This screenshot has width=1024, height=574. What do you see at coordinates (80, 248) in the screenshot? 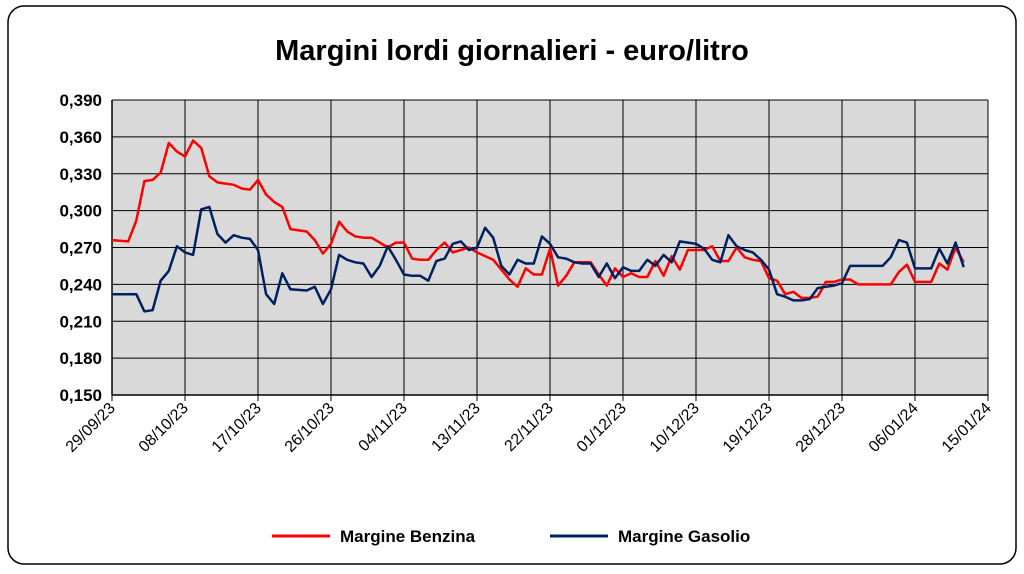
I see `y-tick-label: 0,270` at bounding box center [80, 248].